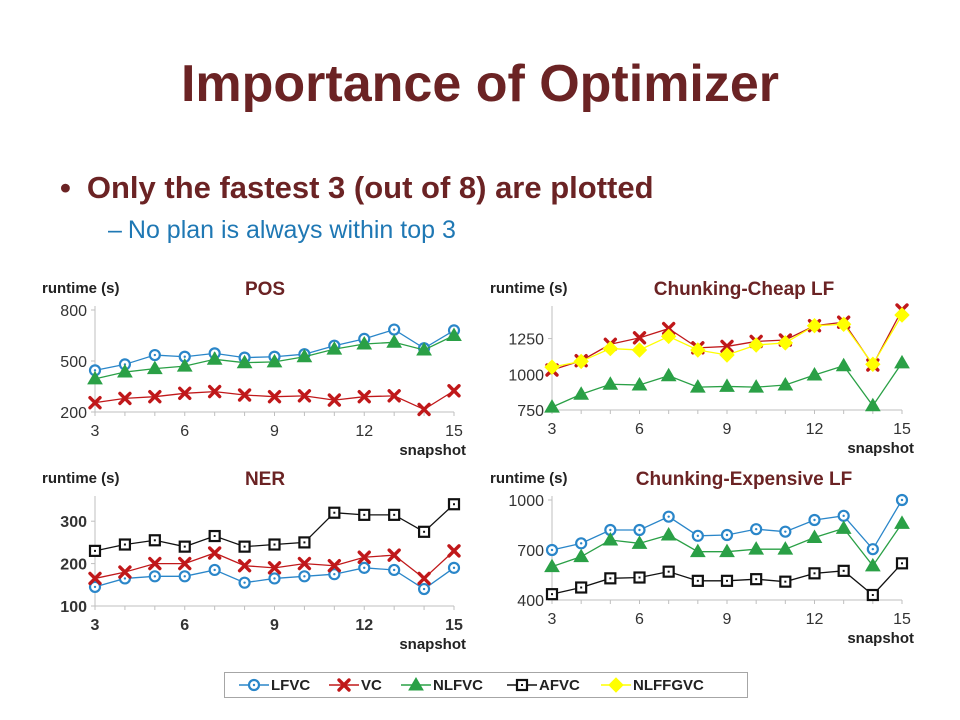 The width and height of the screenshot is (960, 720). What do you see at coordinates (73, 607) in the screenshot?
I see `y-tick-label: 100` at bounding box center [73, 607].